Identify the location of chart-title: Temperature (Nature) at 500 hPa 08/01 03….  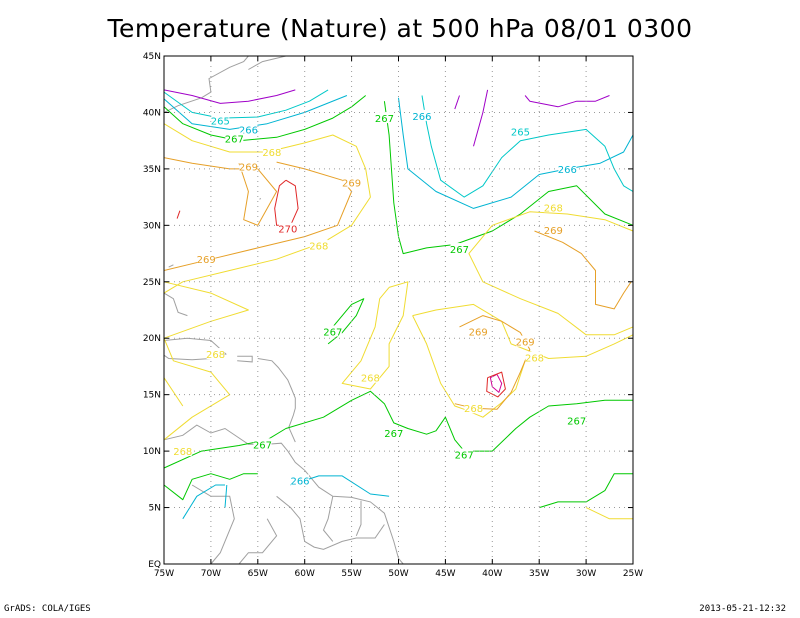
(400, 28).